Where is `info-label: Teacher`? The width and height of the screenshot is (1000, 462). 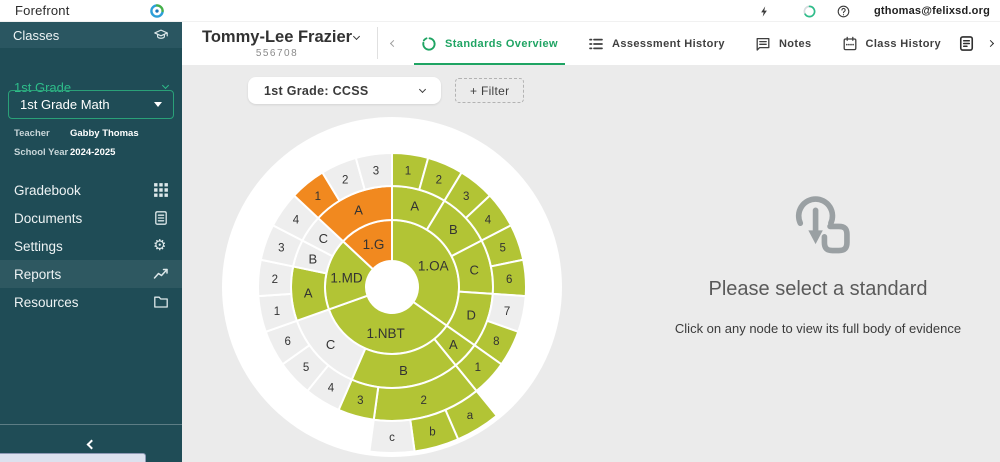
info-label: Teacher is located at coordinates (32, 133).